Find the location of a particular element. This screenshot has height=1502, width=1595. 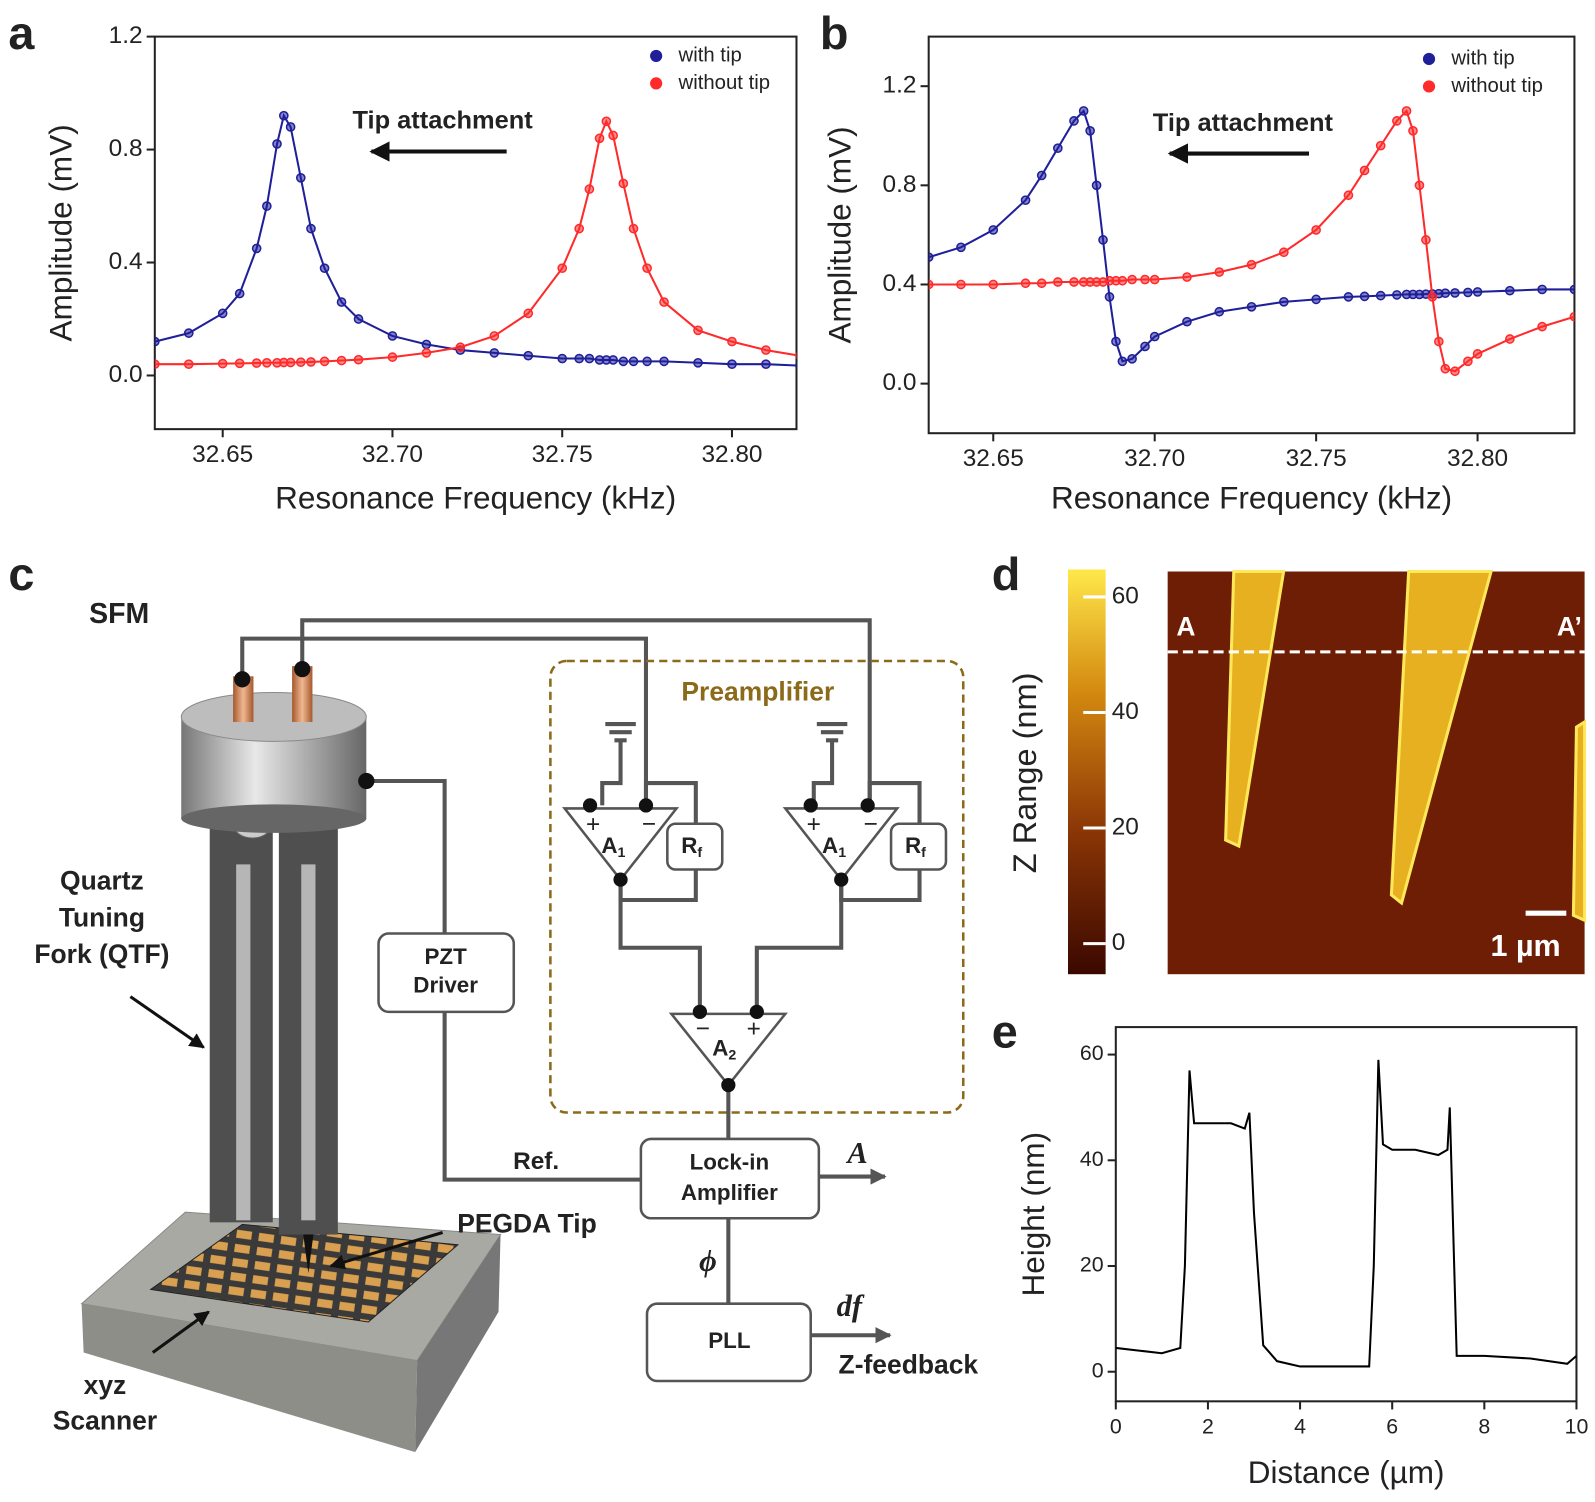

y-tick-label: 0.0 is located at coordinates (900, 382).